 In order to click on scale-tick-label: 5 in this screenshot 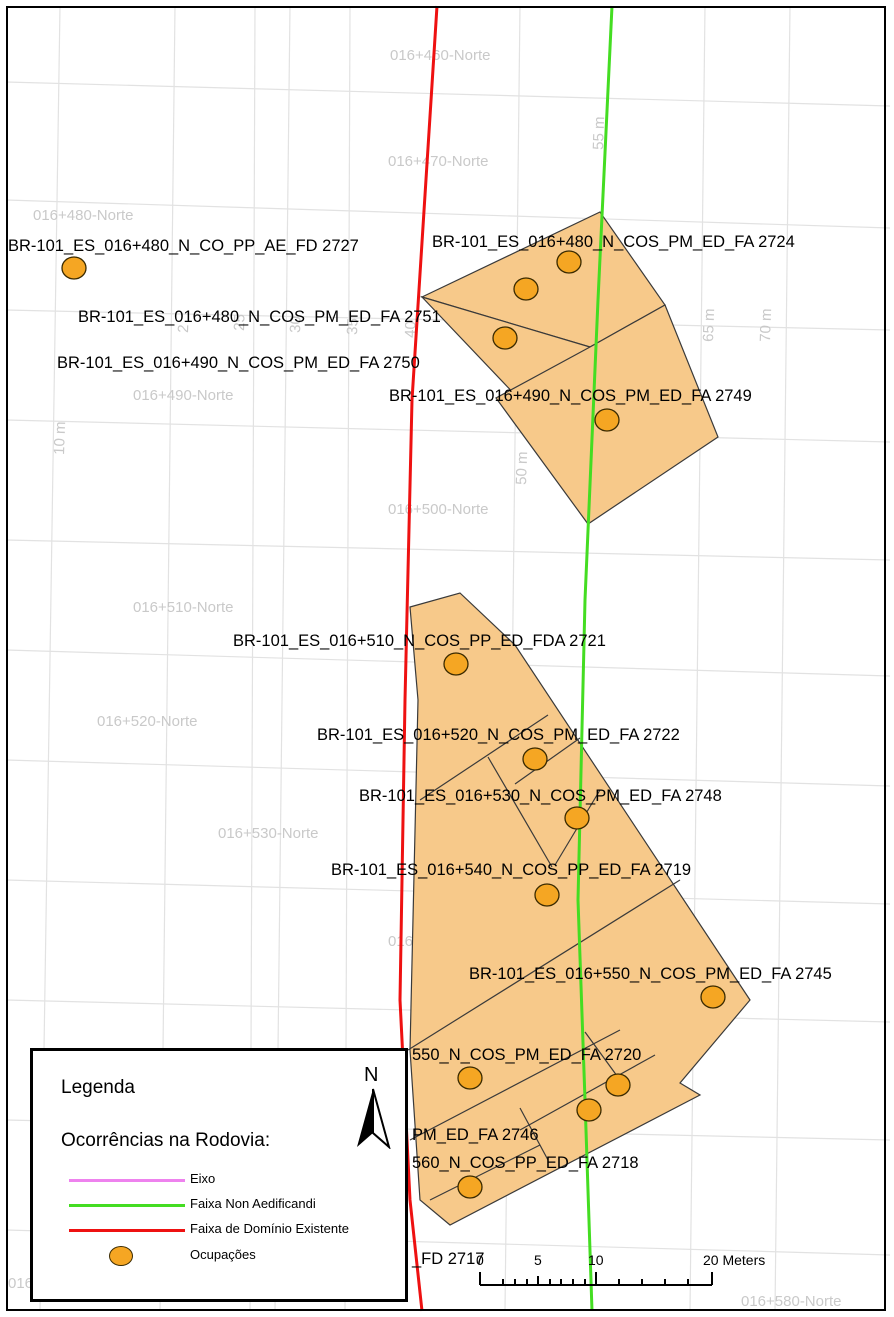, I will do `click(538, 1260)`.